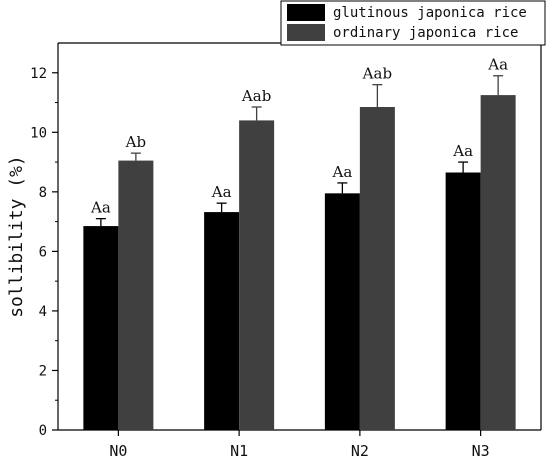  Describe the element at coordinates (430, 13) in the screenshot. I see `legend-label: glutinous japonica rice` at that location.